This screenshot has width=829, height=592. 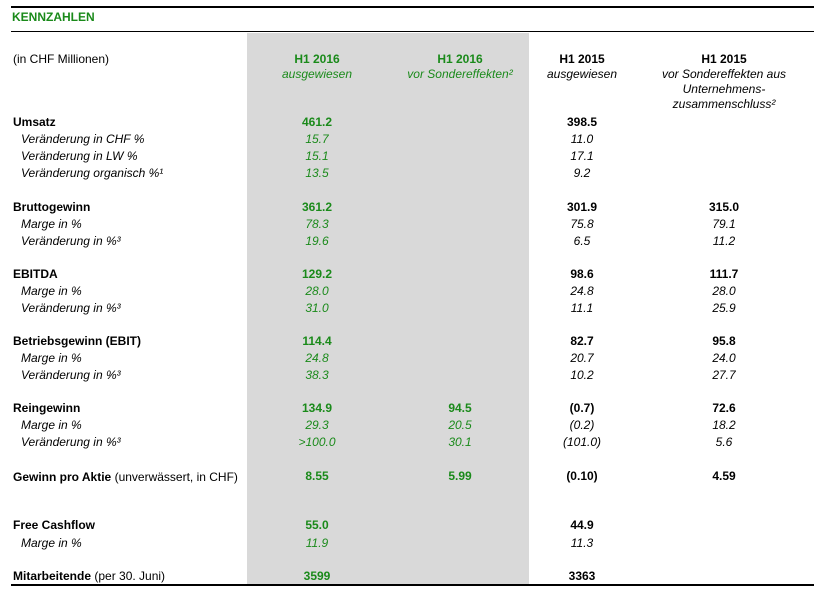 What do you see at coordinates (724, 59) in the screenshot?
I see `column-header-line1: H1 2015` at bounding box center [724, 59].